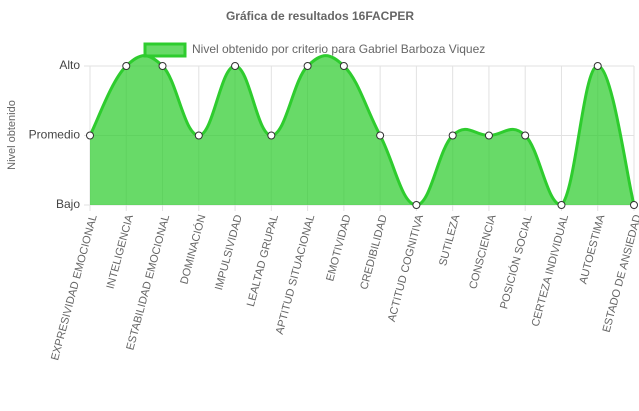  I want to click on x-tick-label: IMPULSIVIDAD, so click(229, 252).